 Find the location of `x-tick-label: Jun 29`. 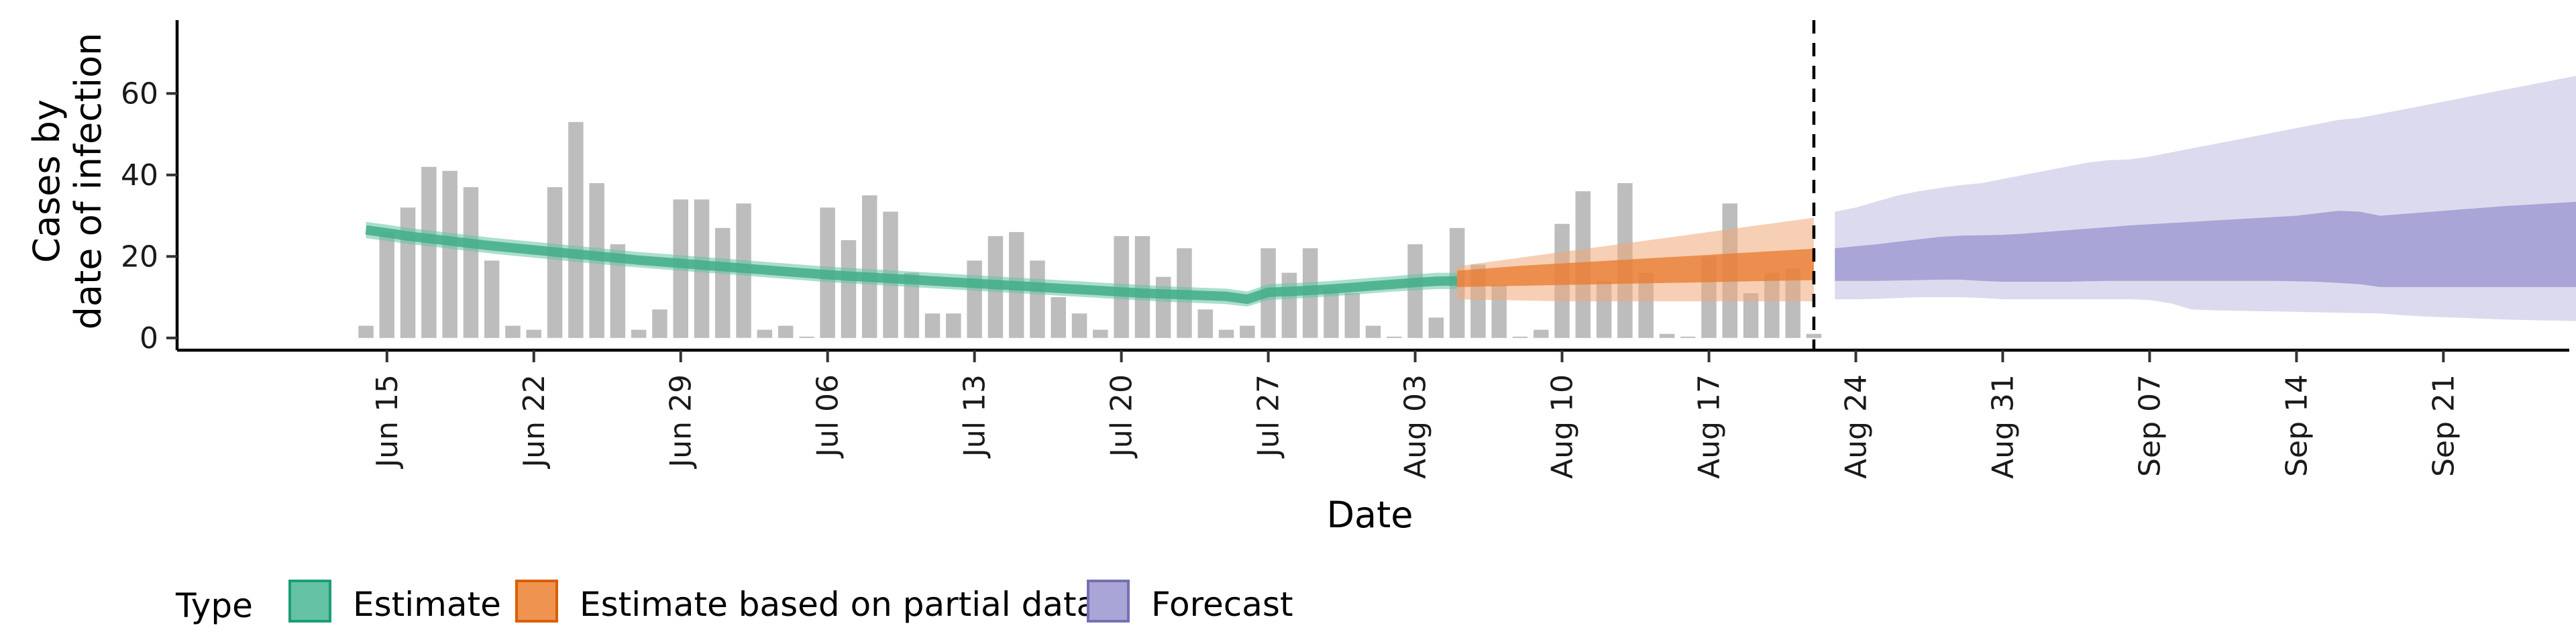

x-tick-label: Jun 29 is located at coordinates (681, 422).